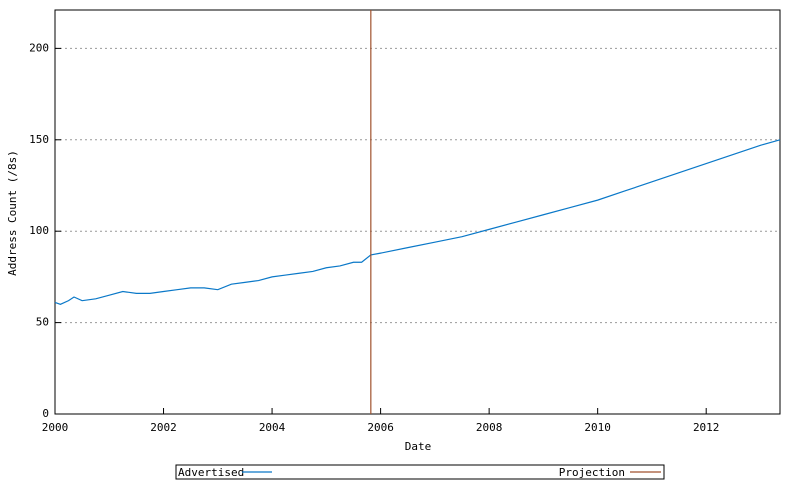 This screenshot has height=480, width=800. What do you see at coordinates (380, 427) in the screenshot?
I see `x-tick-label: 2006` at bounding box center [380, 427].